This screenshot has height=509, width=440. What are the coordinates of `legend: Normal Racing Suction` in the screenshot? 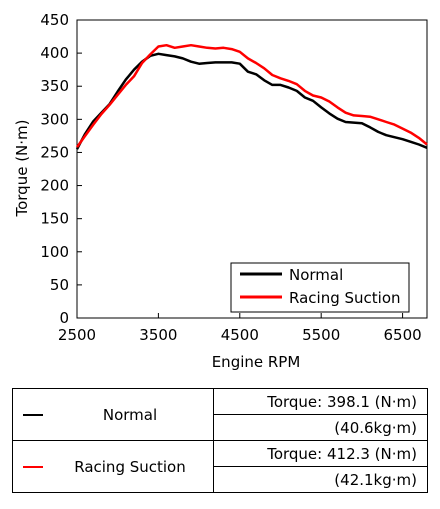 It's located at (320, 287).